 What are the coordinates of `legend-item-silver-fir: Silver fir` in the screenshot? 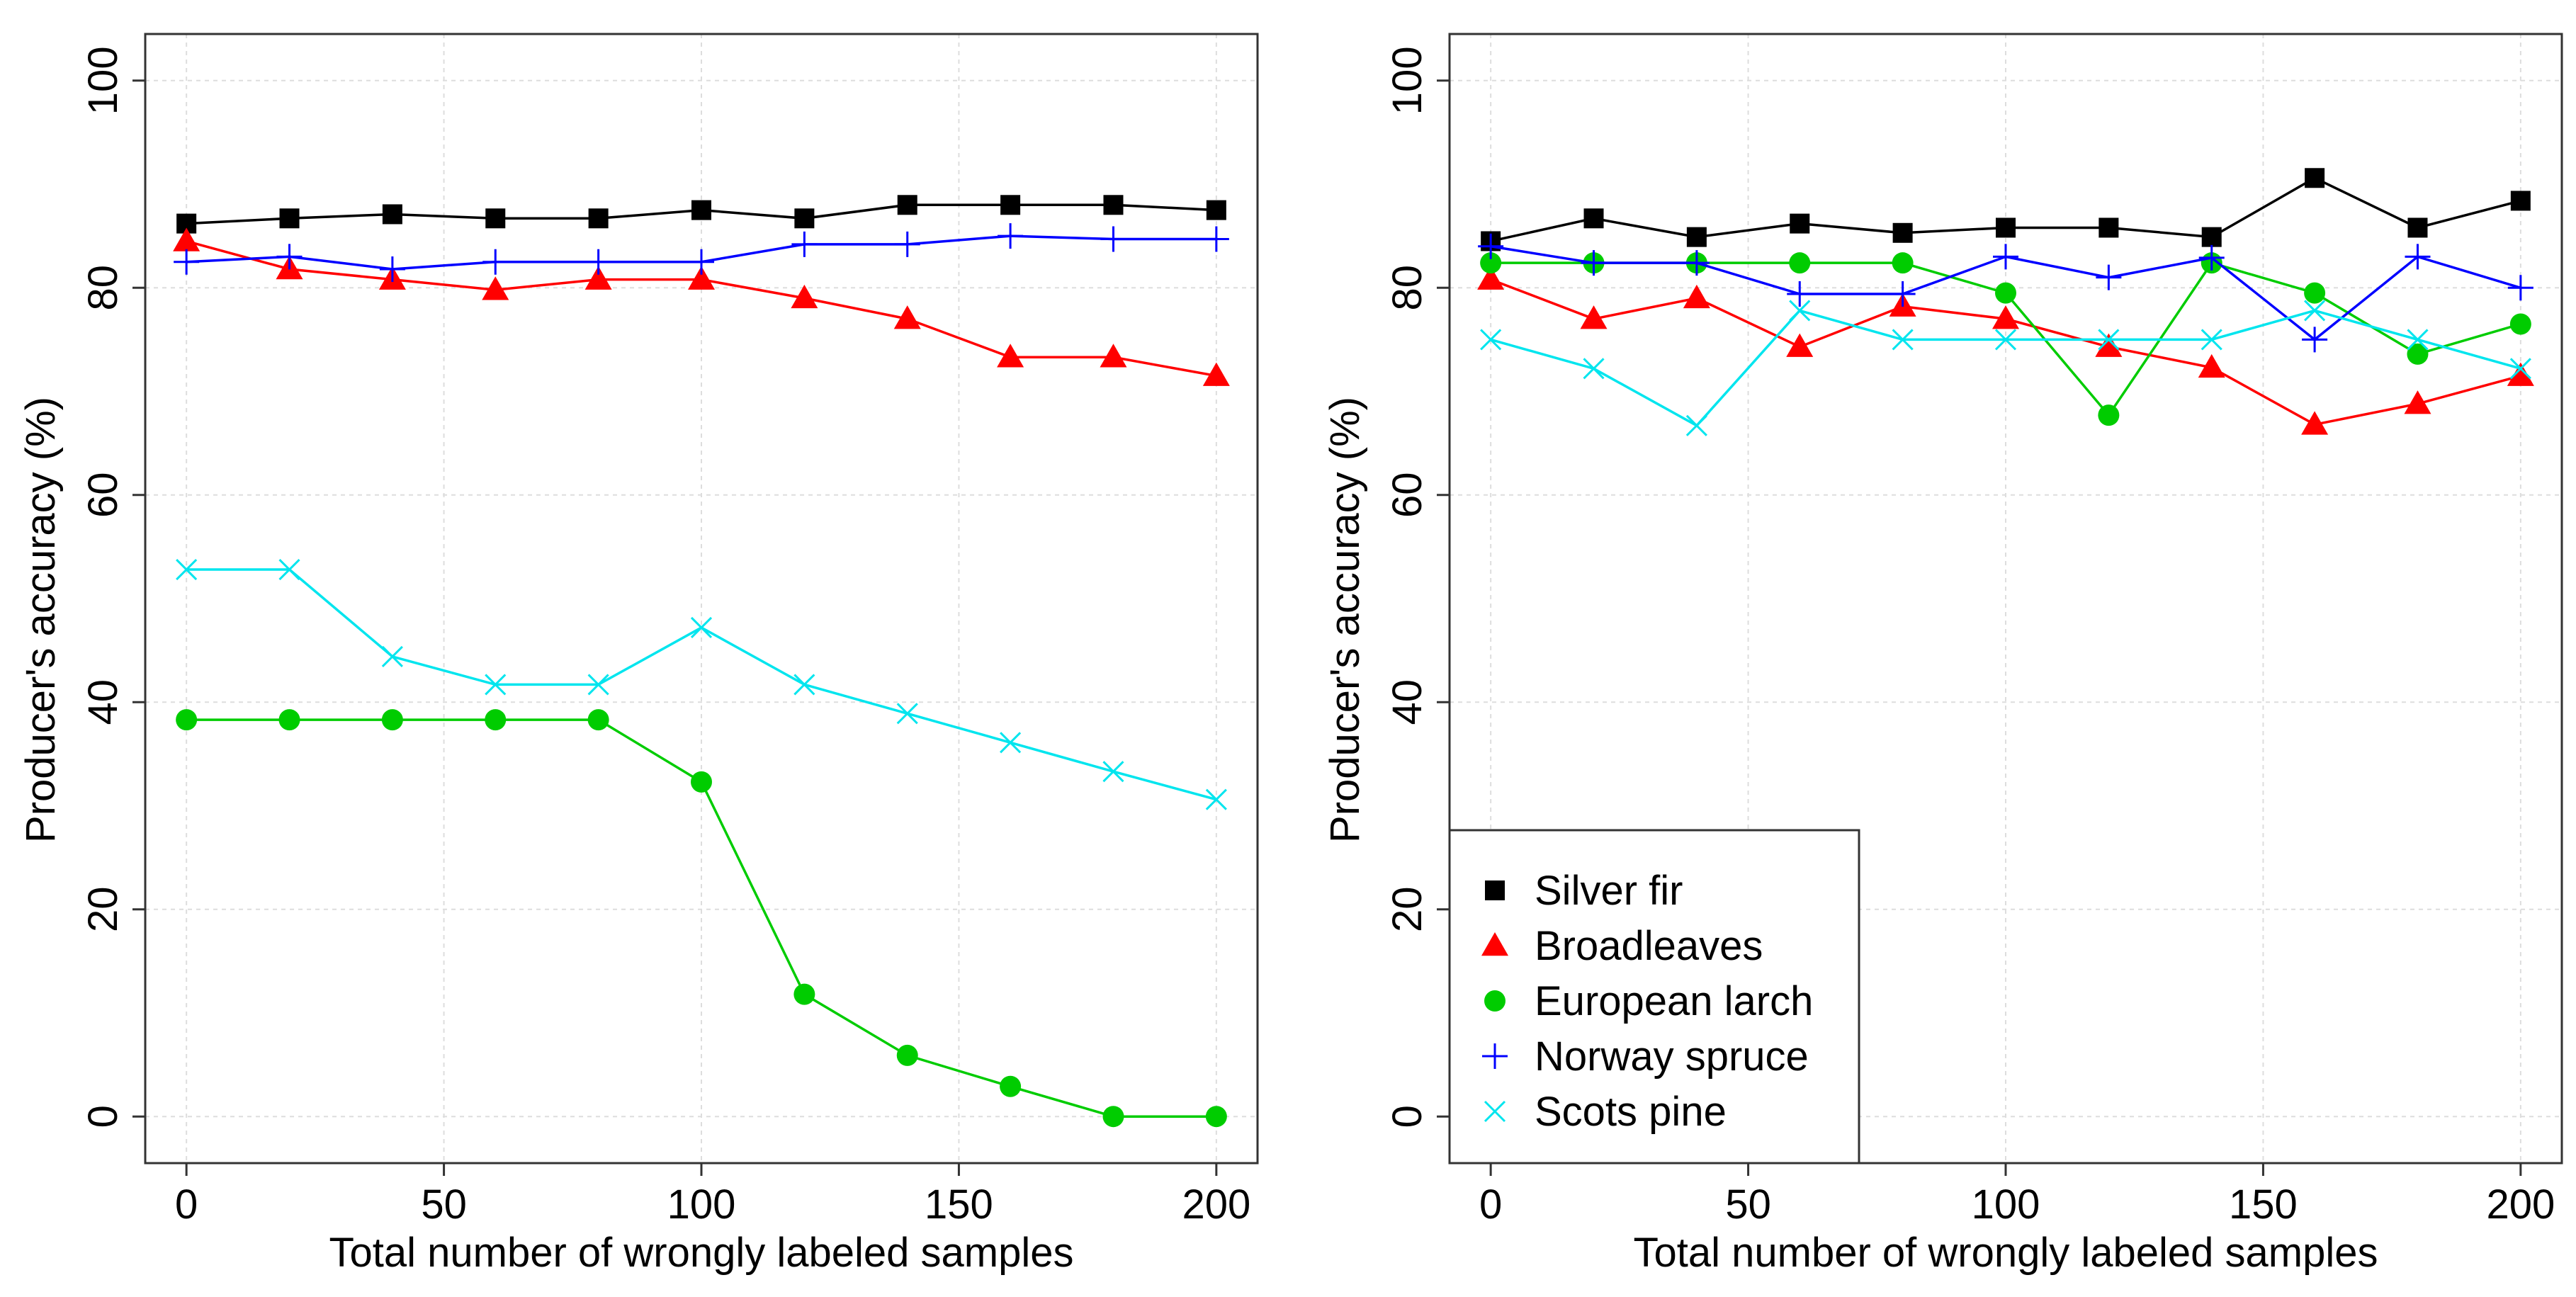 It's located at (1584, 891).